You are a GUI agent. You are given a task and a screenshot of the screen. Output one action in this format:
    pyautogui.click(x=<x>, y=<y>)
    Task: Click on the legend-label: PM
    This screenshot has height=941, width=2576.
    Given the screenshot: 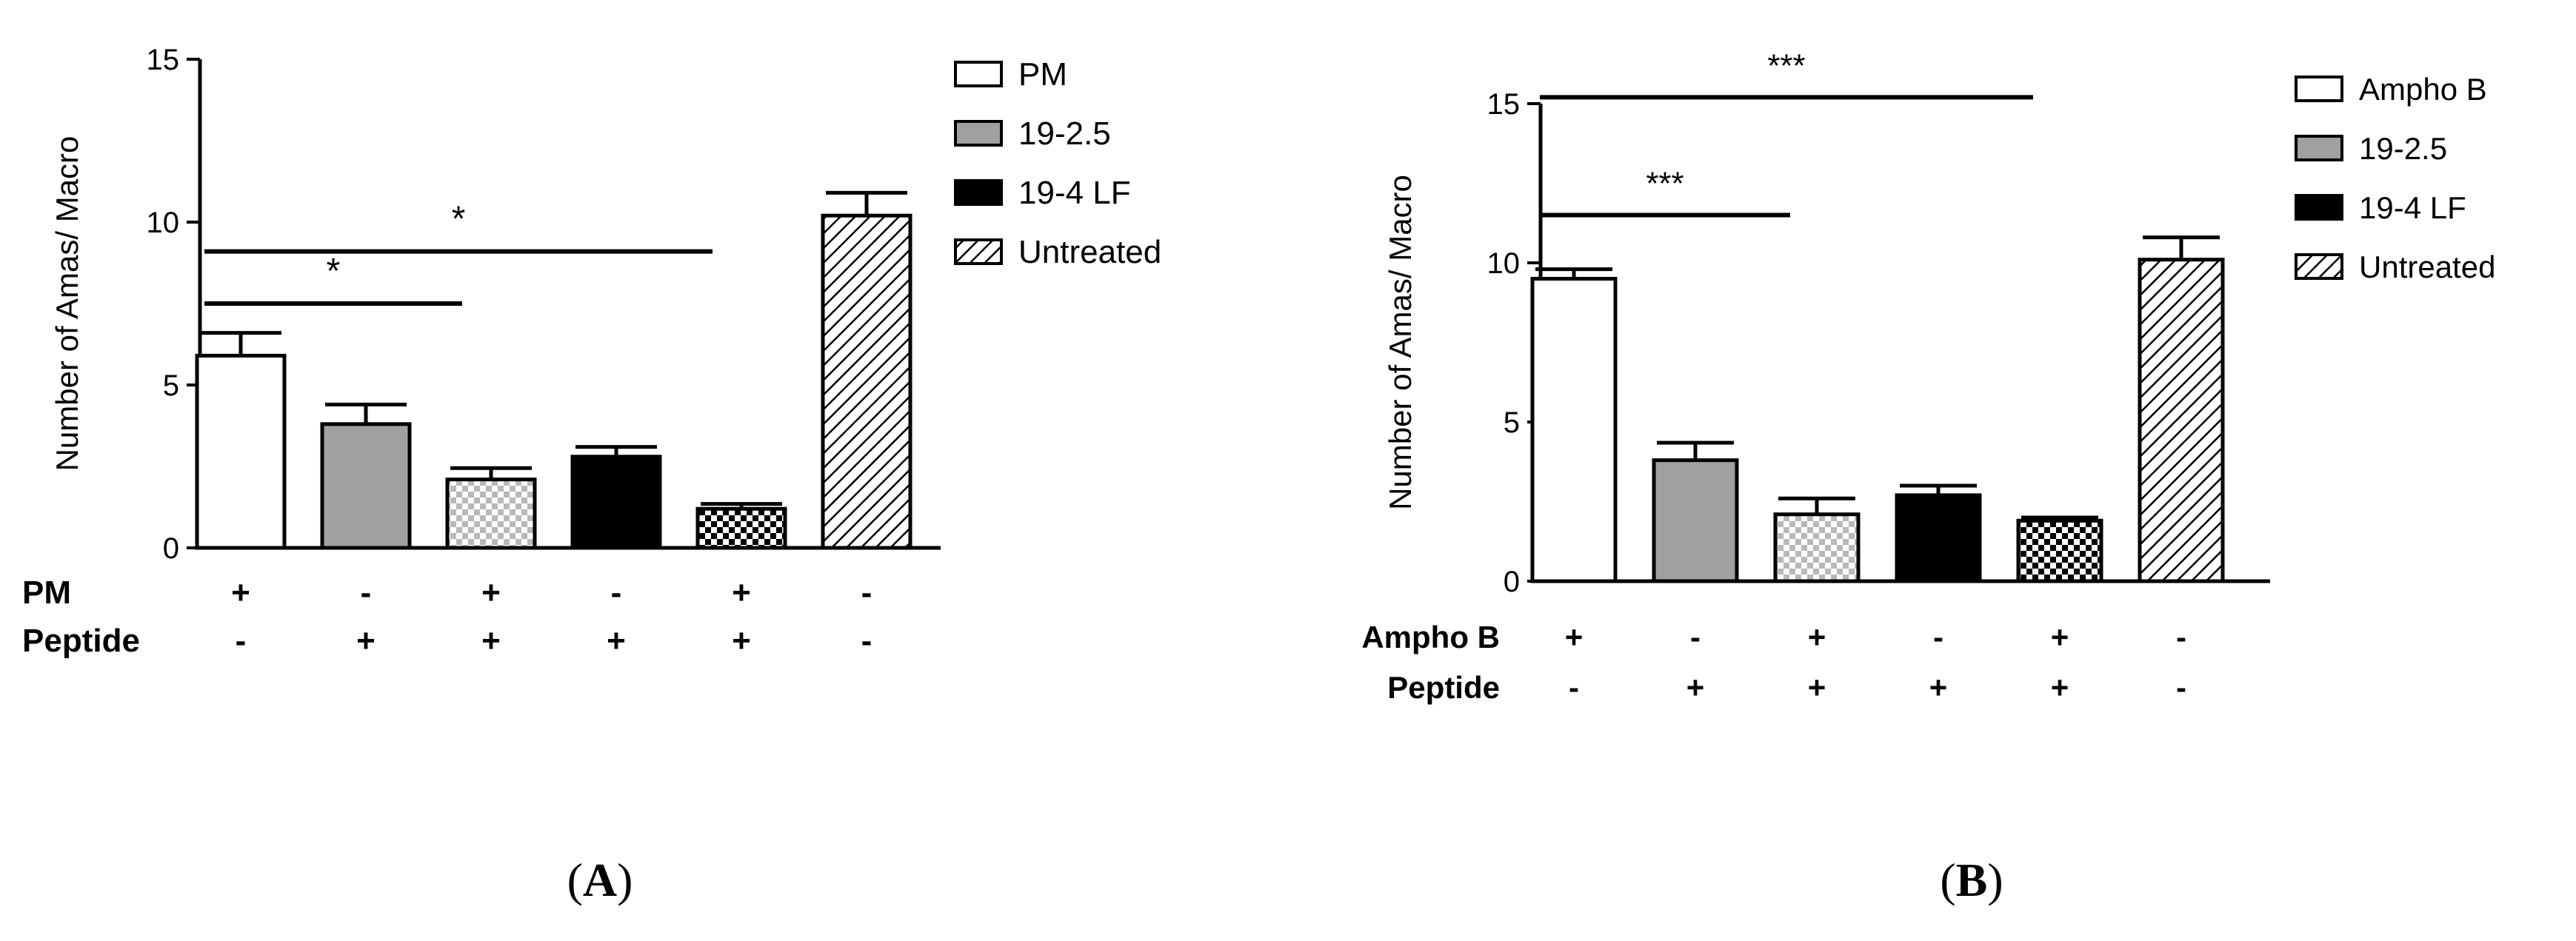 What is the action you would take?
    pyautogui.click(x=1042, y=75)
    